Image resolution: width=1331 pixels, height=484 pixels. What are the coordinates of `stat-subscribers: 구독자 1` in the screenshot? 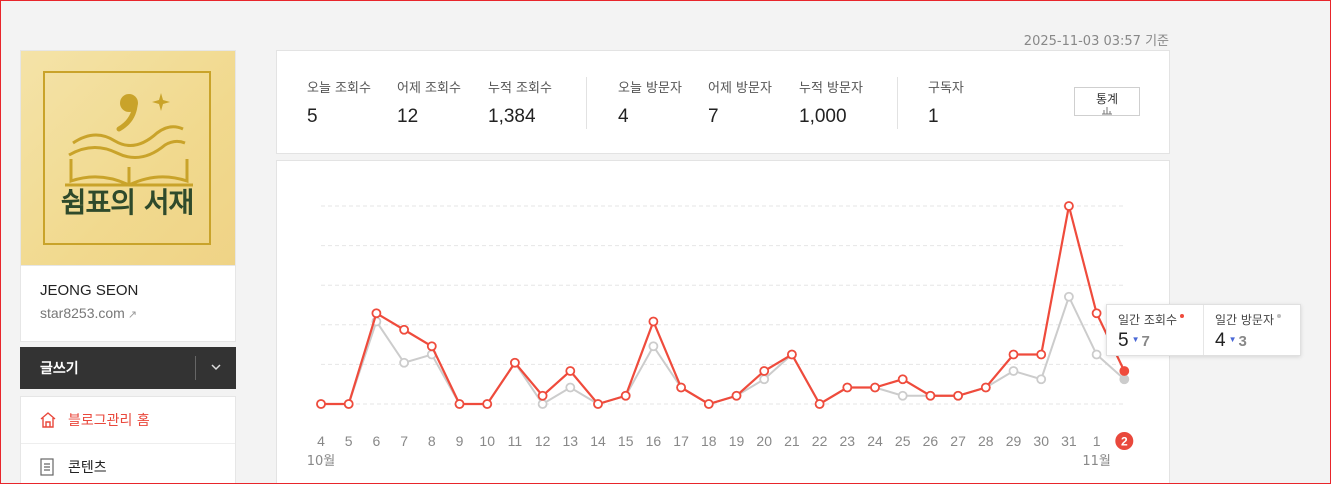 It's located at (946, 102).